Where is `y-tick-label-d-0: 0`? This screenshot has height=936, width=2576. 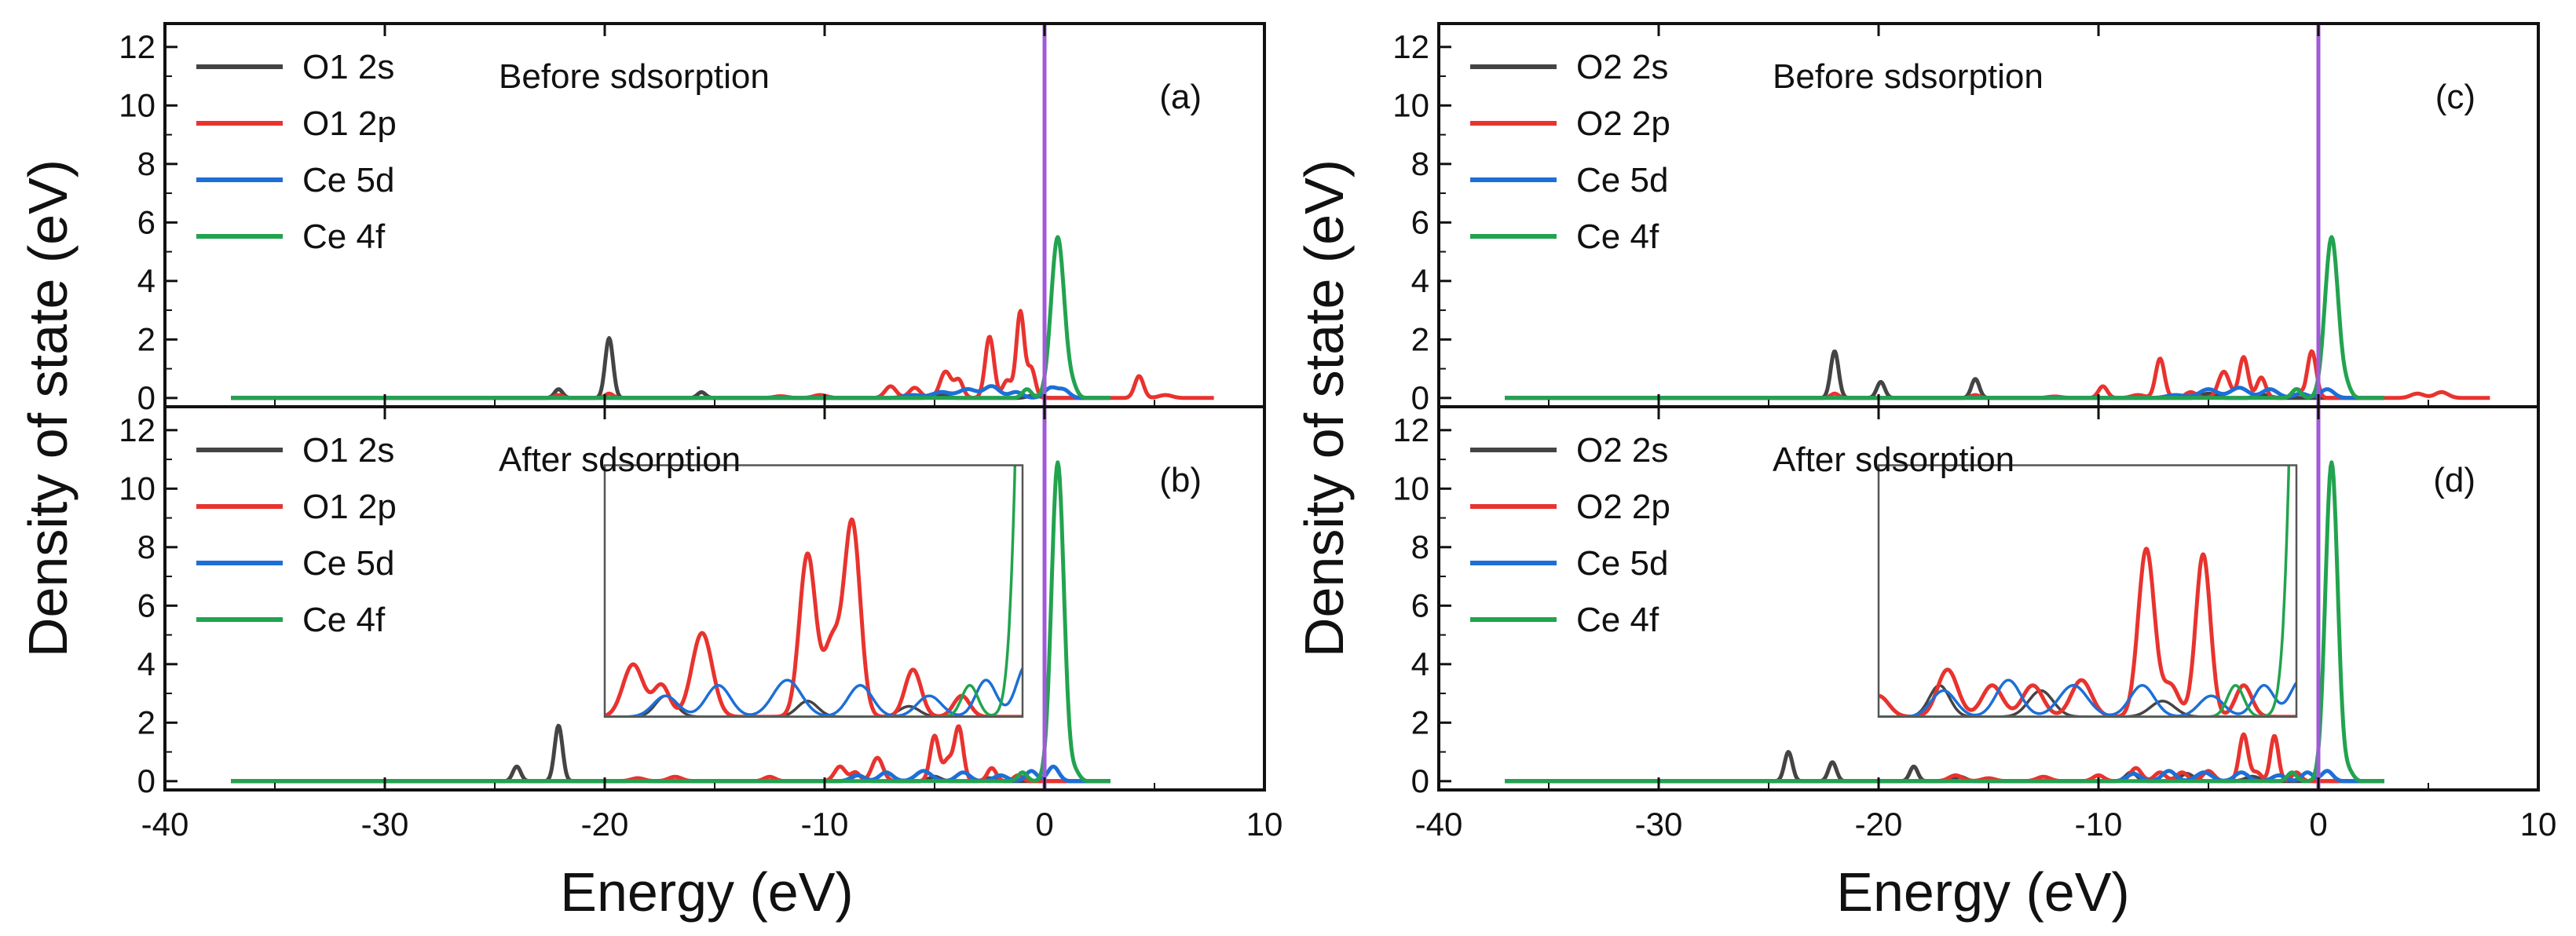 y-tick-label-d-0: 0 is located at coordinates (1420, 780).